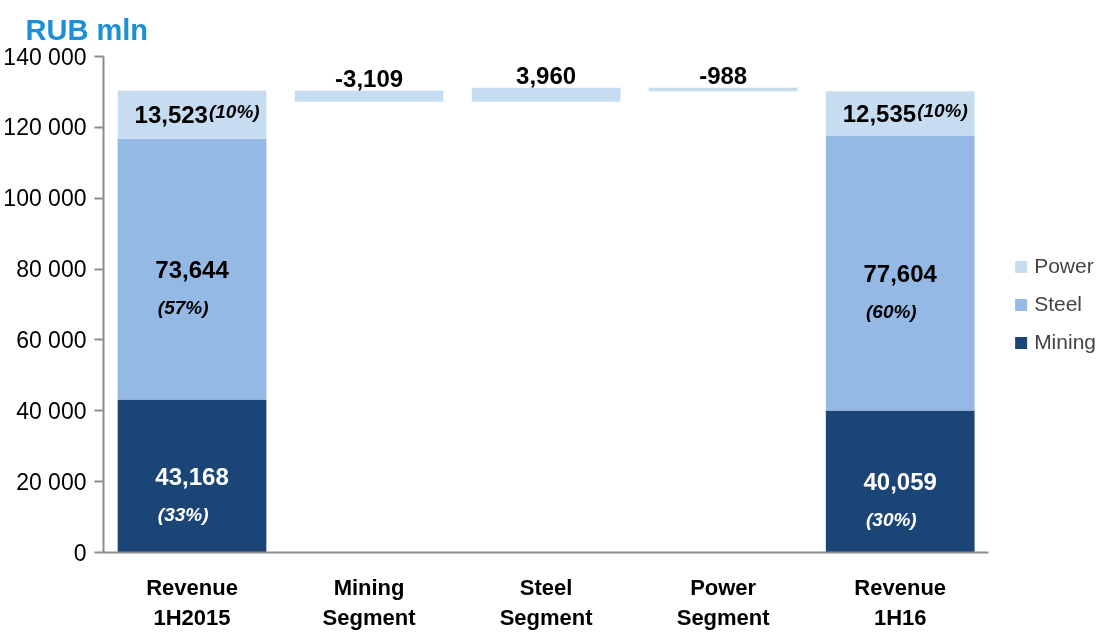 The image size is (1106, 644). What do you see at coordinates (369, 602) in the screenshot?
I see `x-tick-label: Mining Segment` at bounding box center [369, 602].